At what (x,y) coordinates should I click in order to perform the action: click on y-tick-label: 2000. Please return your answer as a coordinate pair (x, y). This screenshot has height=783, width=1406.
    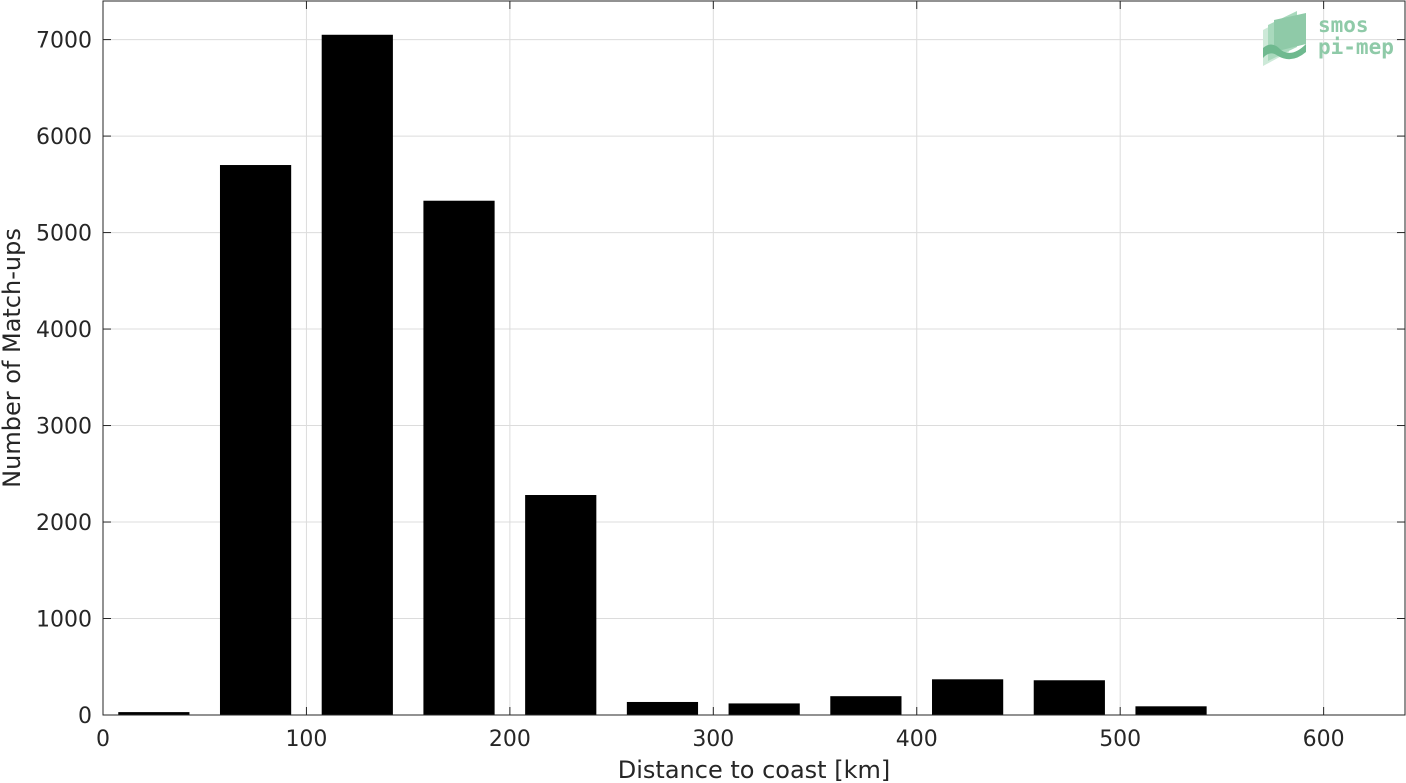
    Looking at the image, I should click on (64, 523).